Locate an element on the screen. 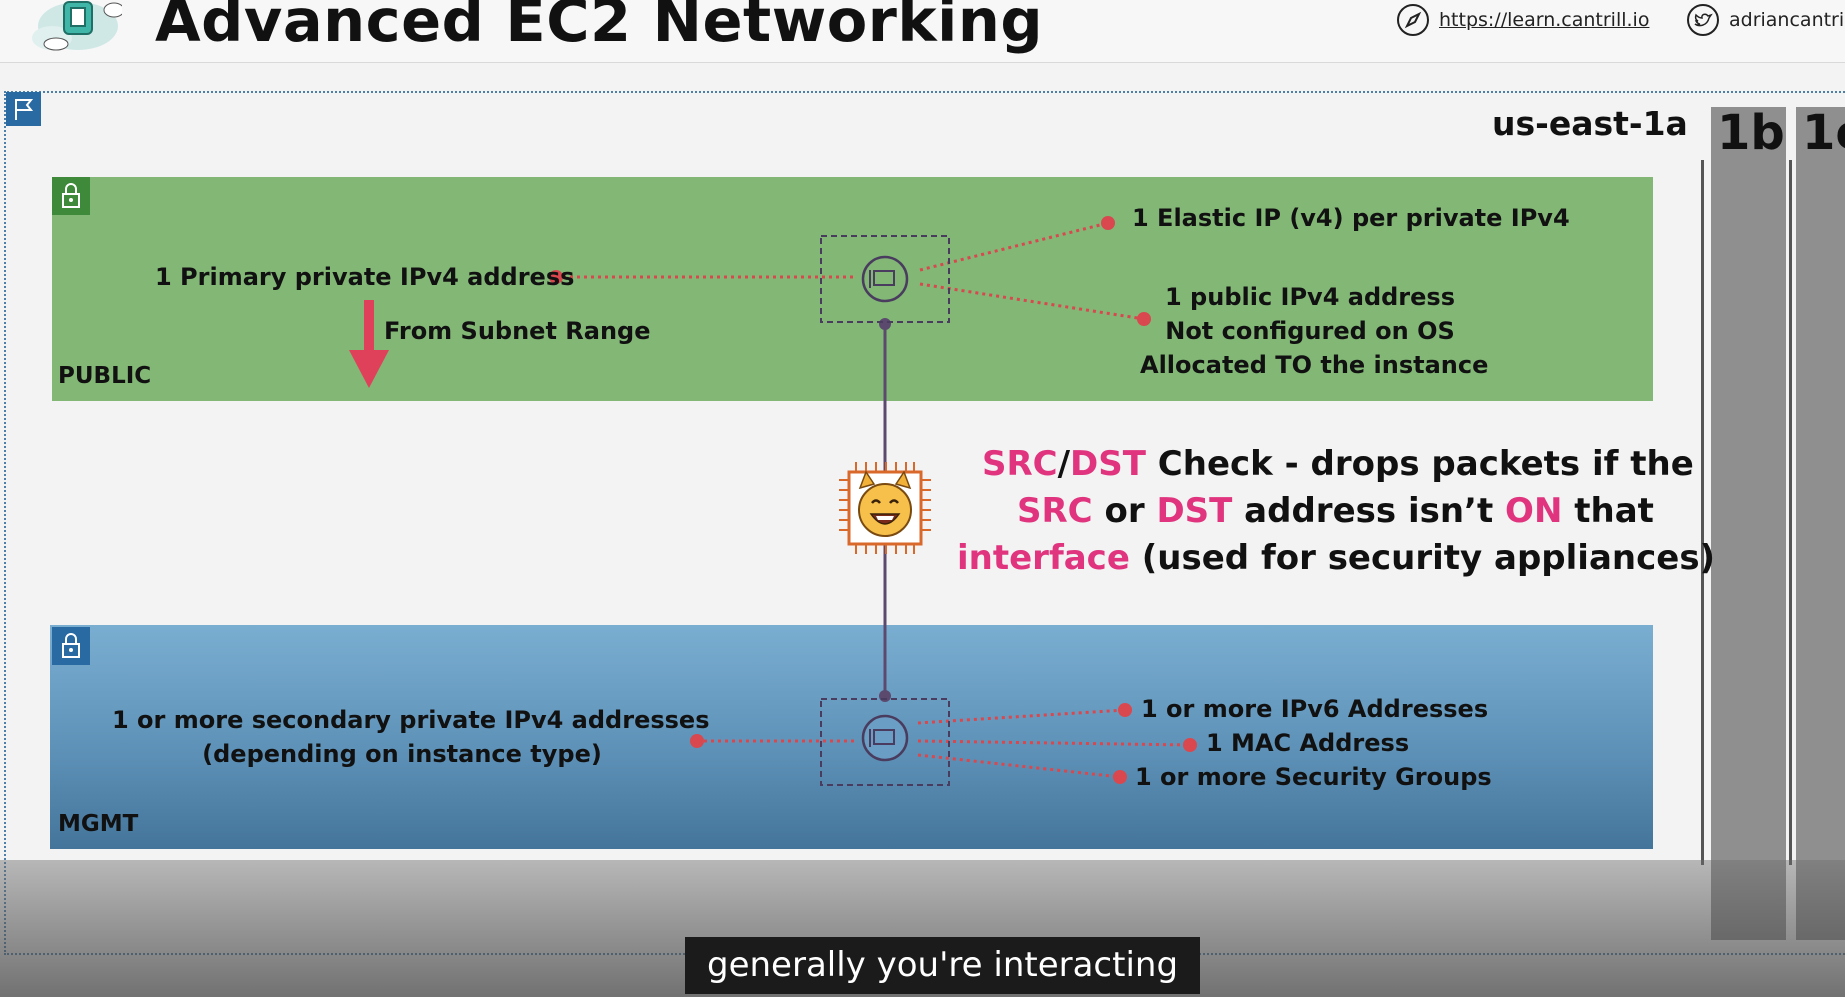  twitter-handle: adriancantri is located at coordinates (1787, 20).